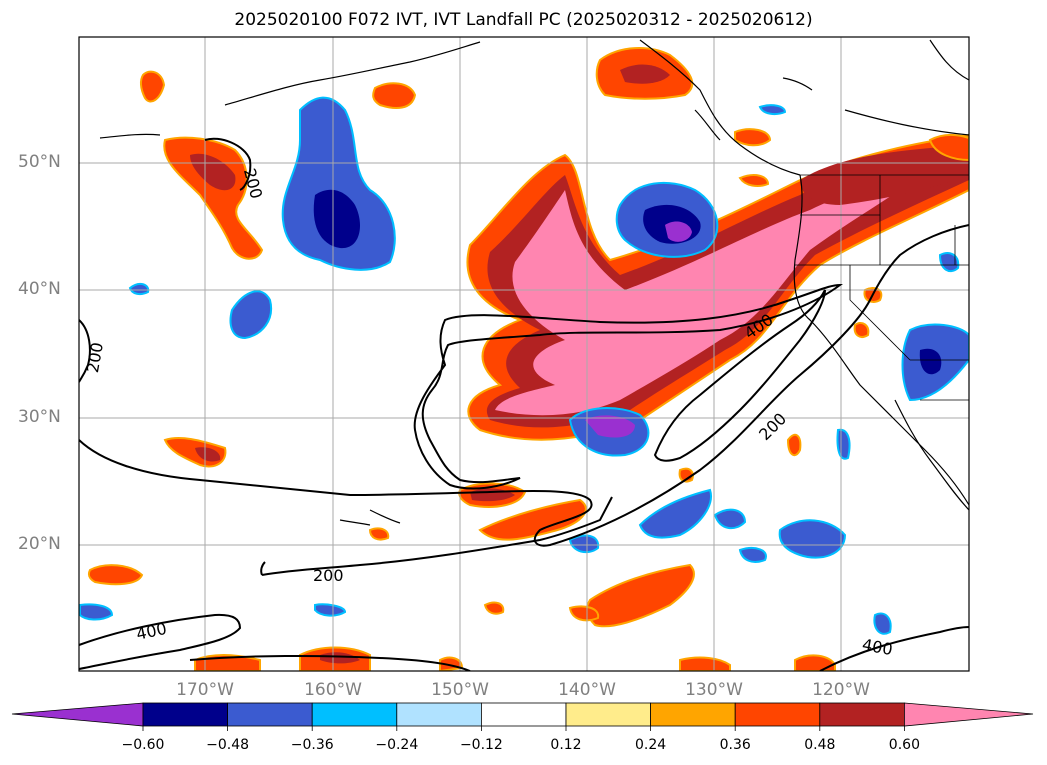  What do you see at coordinates (969, 714) in the screenshot?
I see `colorbar-extend-right` at bounding box center [969, 714].